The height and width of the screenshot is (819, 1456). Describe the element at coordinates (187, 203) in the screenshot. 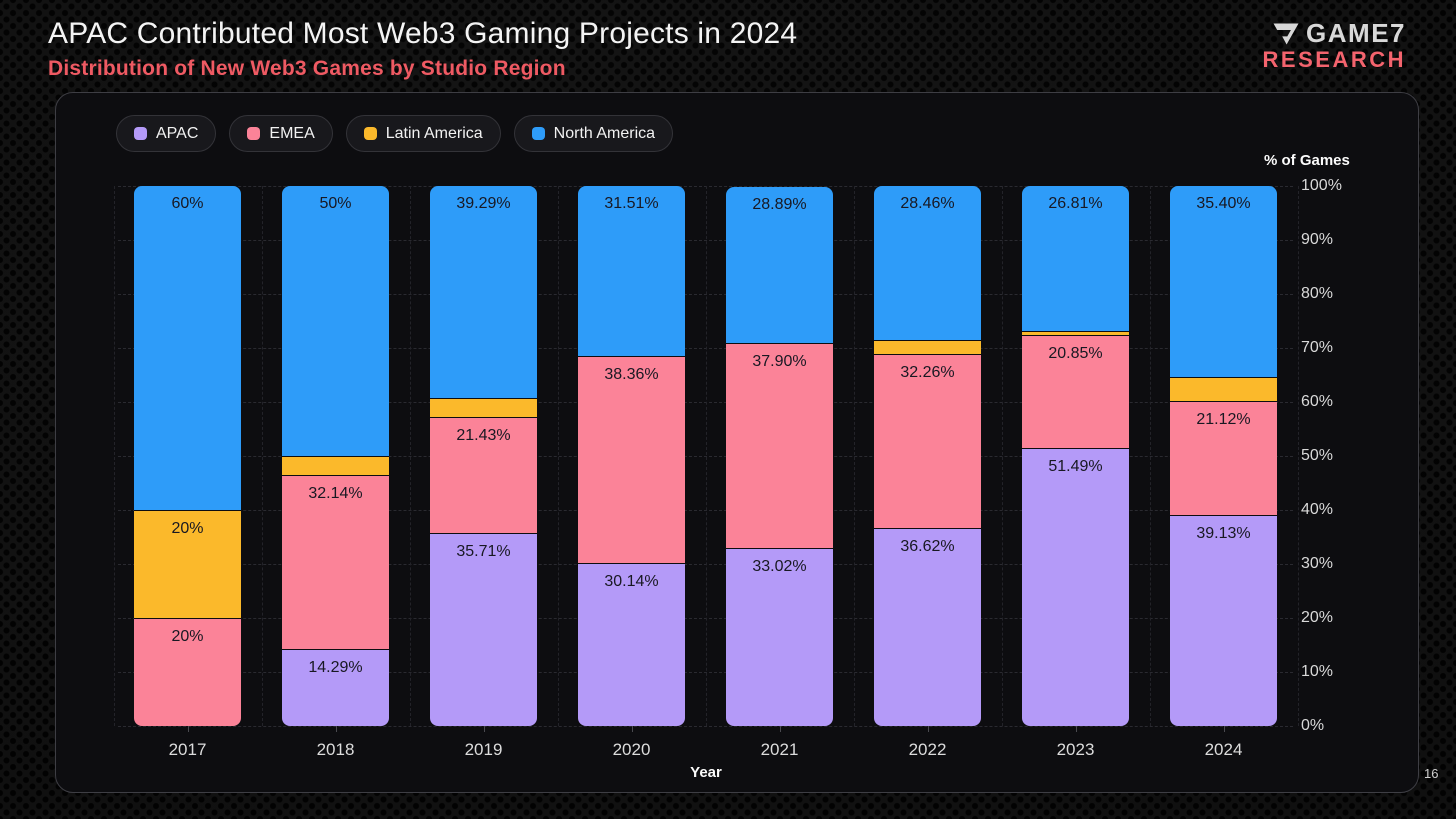

I see `segment-value-label: 60%` at that location.